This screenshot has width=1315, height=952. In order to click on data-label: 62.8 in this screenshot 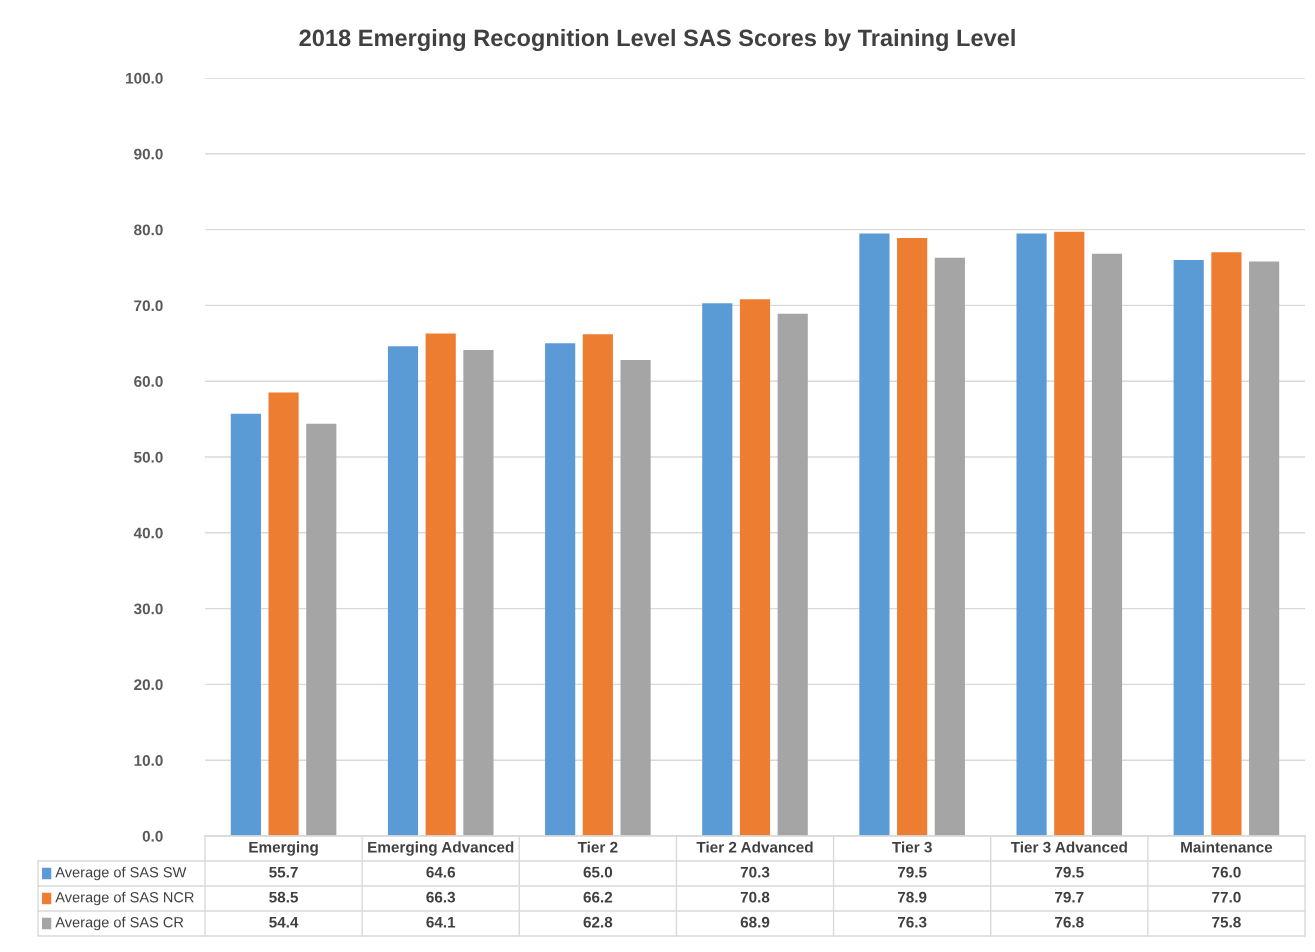, I will do `click(598, 922)`.